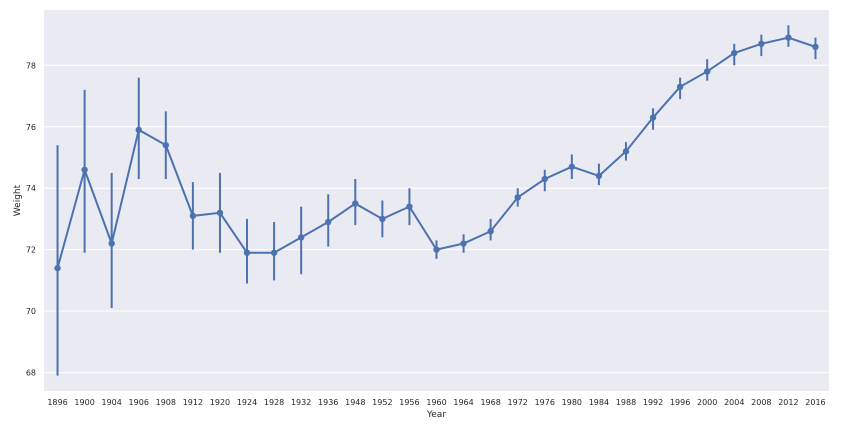  Describe the element at coordinates (31, 373) in the screenshot. I see `y-tick-label: 68` at that location.